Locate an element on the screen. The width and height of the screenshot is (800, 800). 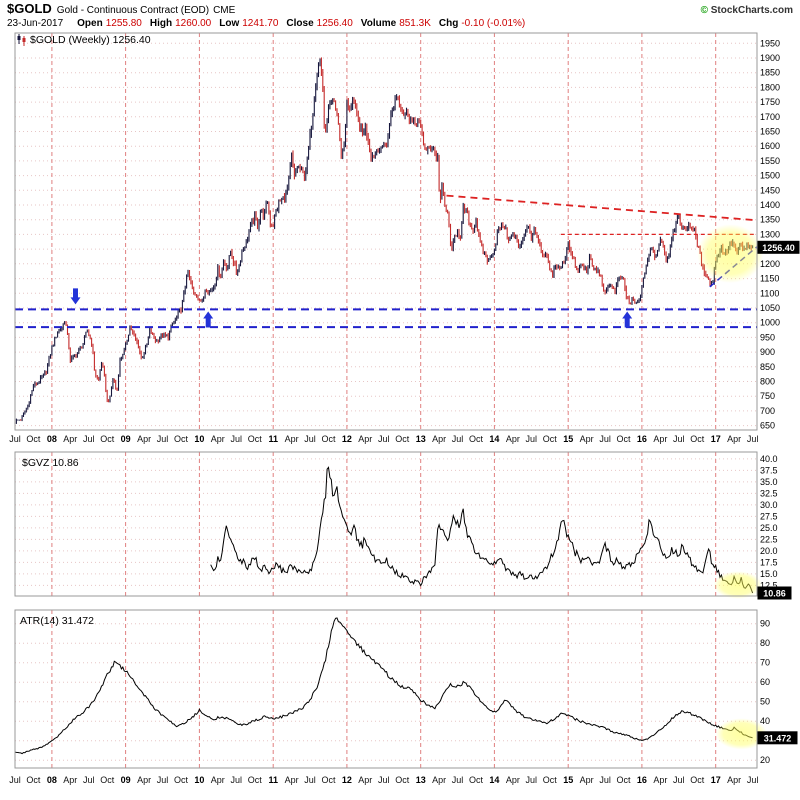
panel-label: $GOLD (Weekly) 1256.40 is located at coordinates (84, 40).